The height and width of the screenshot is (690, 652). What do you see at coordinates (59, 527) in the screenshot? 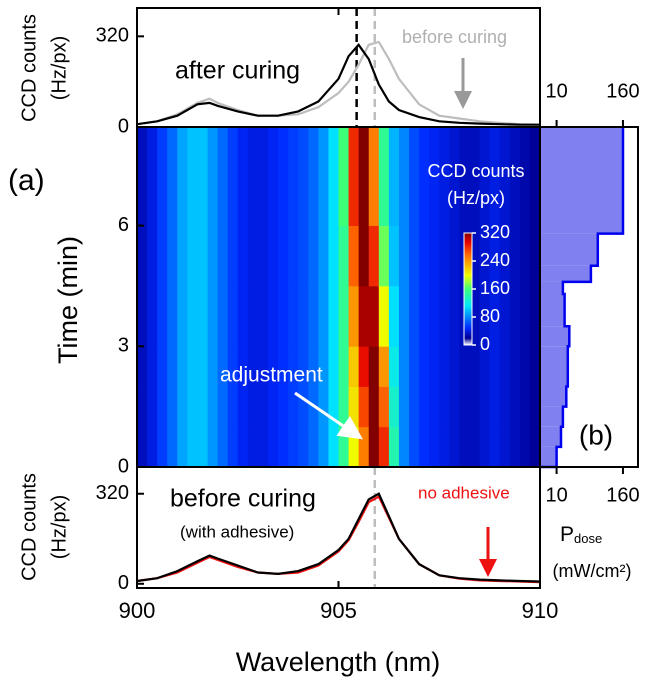
I see `y-axis-label: (Hz/px)` at bounding box center [59, 527].